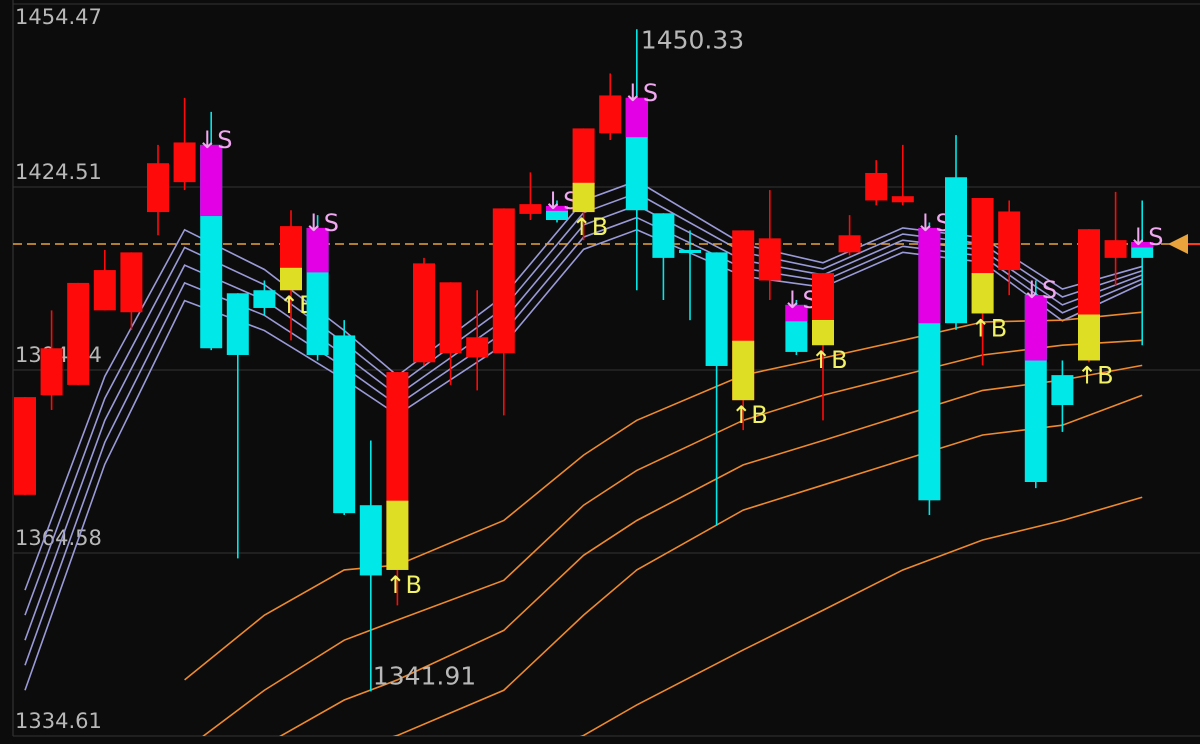 The height and width of the screenshot is (744, 1200). What do you see at coordinates (692, 39) in the screenshot?
I see `high-annotation: 1450.33` at bounding box center [692, 39].